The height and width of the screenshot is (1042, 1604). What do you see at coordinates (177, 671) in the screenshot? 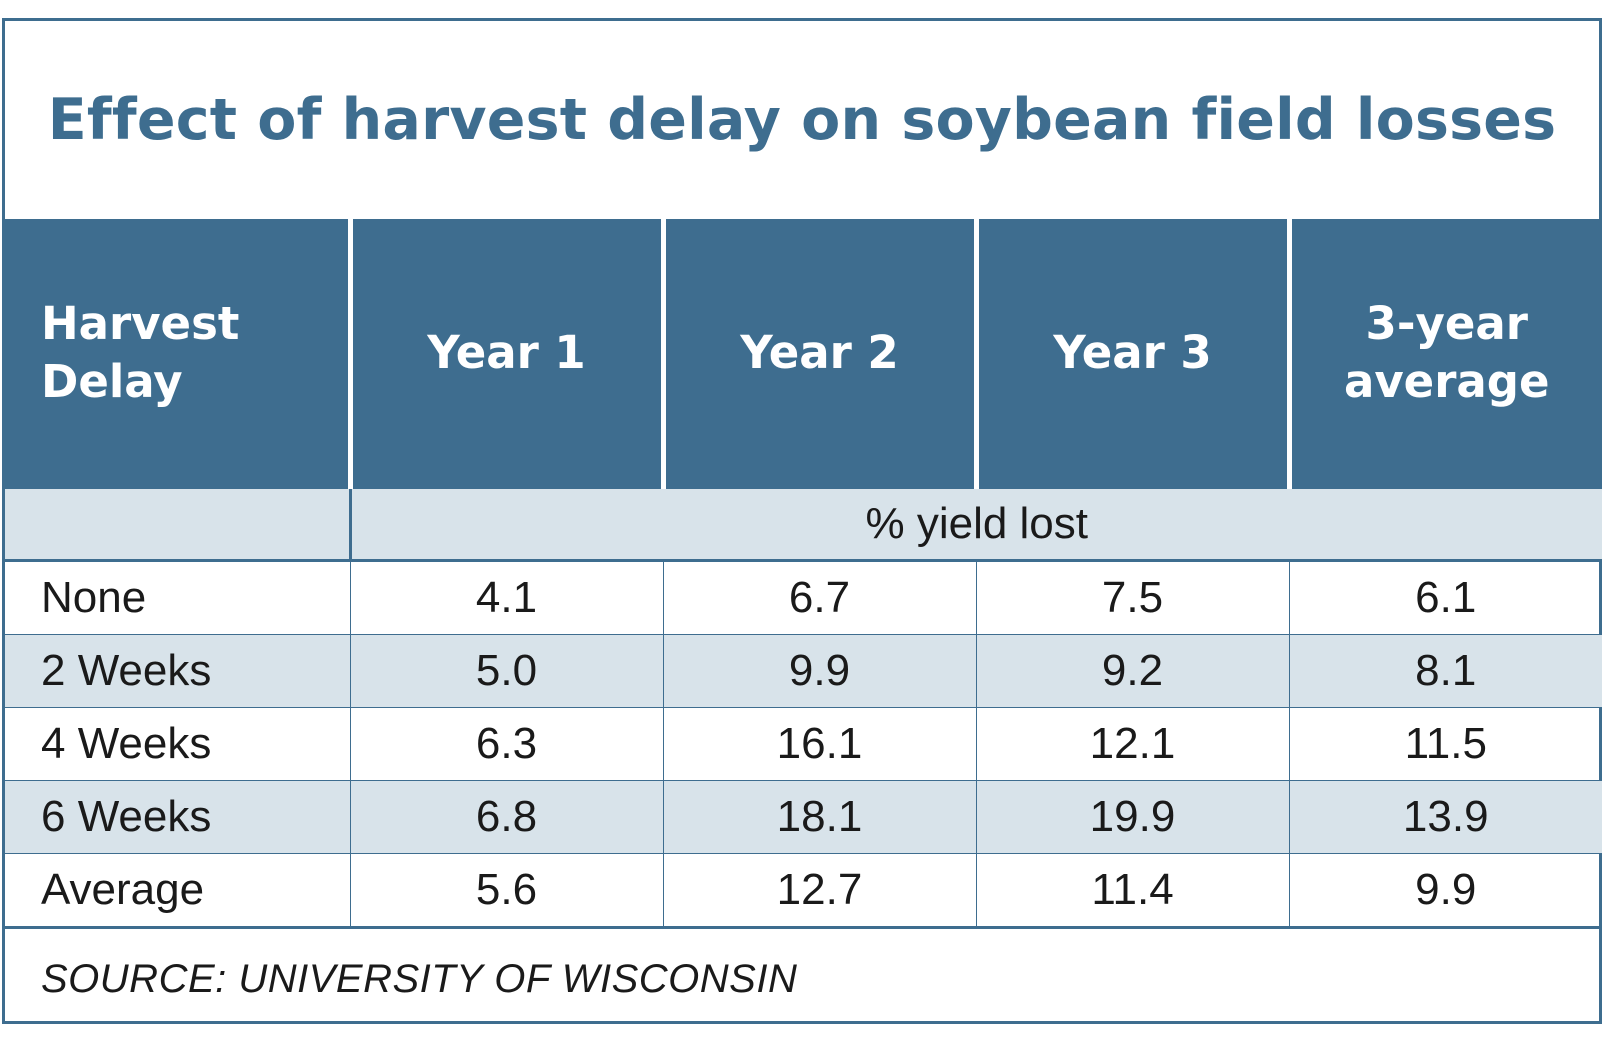
I see `row-label: 2 Weeks` at bounding box center [177, 671].